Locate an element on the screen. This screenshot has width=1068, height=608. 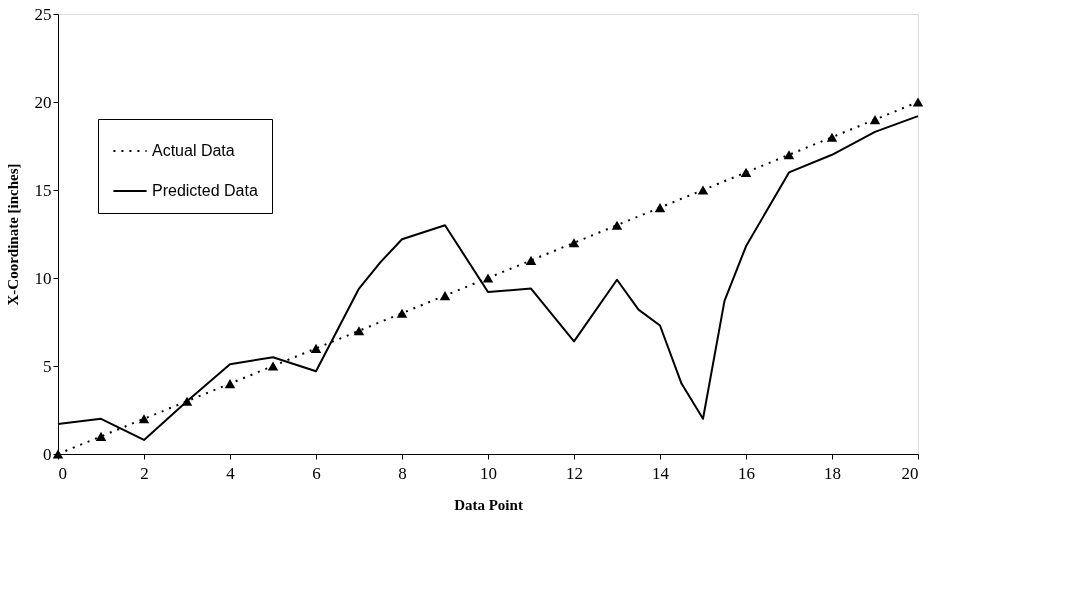
y-tick-label: 10 is located at coordinates (43, 278).